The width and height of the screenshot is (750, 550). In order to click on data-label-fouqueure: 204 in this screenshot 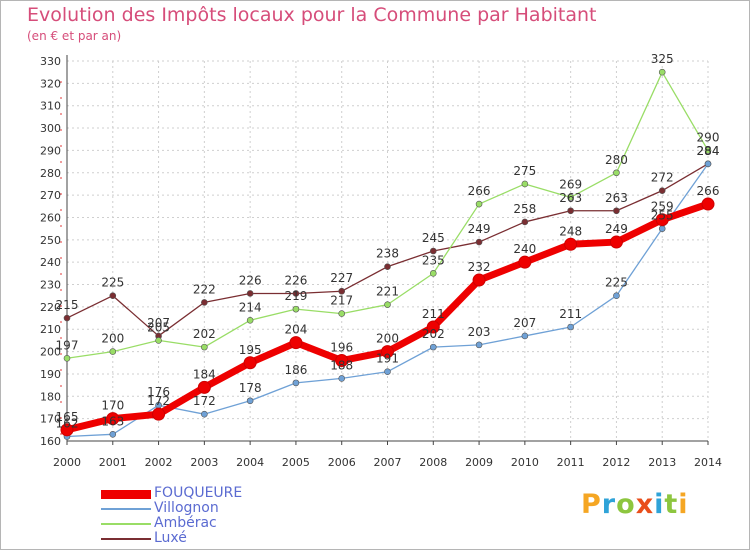, I will do `click(295, 330)`.